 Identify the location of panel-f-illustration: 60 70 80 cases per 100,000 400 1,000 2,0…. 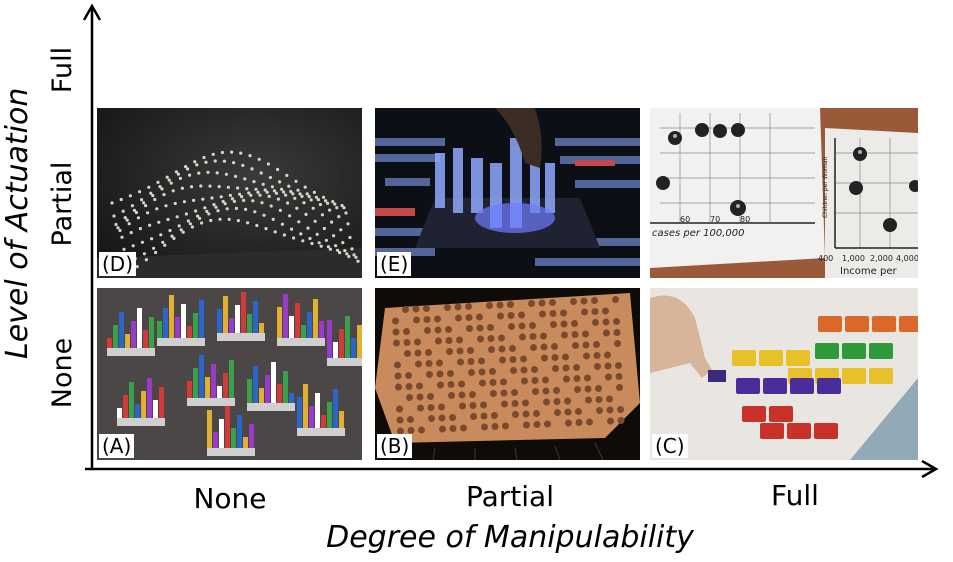
(784, 193).